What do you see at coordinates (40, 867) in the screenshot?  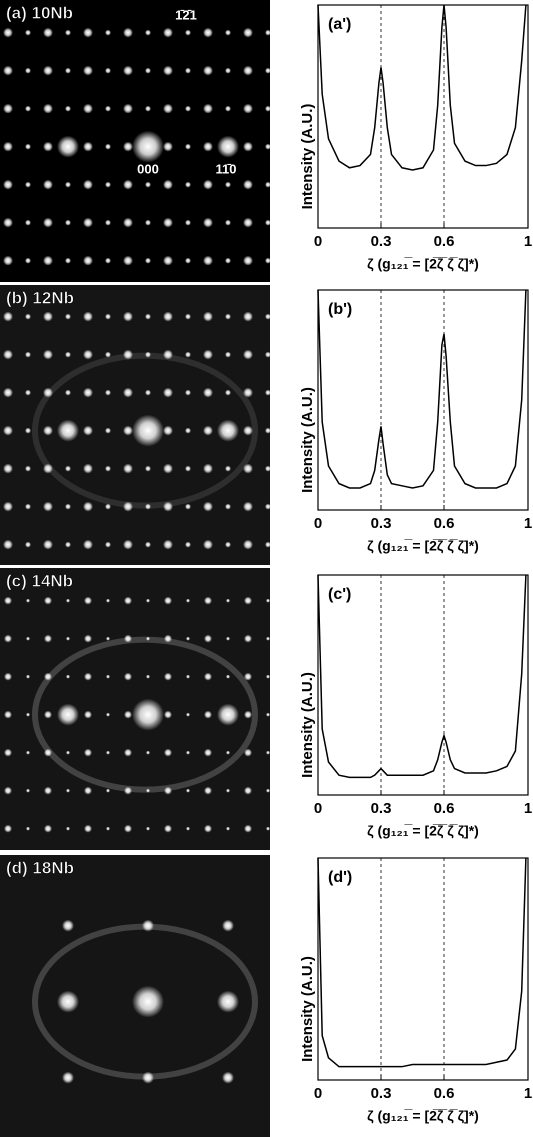 I see `image-label: (d) 18Nb` at bounding box center [40, 867].